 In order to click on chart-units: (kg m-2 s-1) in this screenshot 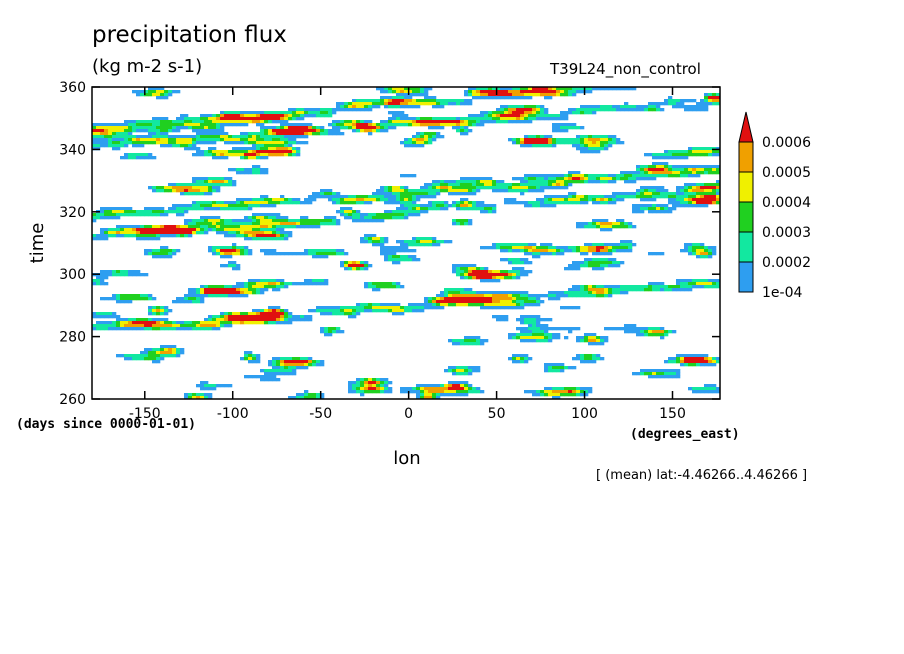, I will do `click(147, 66)`.